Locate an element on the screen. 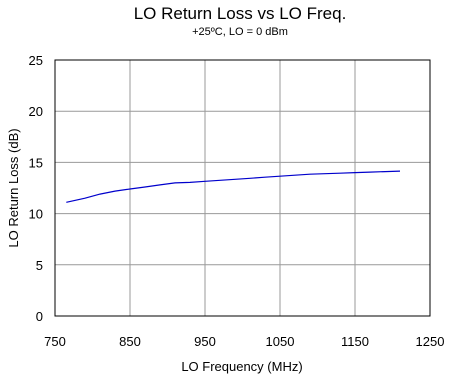  y-tick-label: 15 is located at coordinates (36, 162).